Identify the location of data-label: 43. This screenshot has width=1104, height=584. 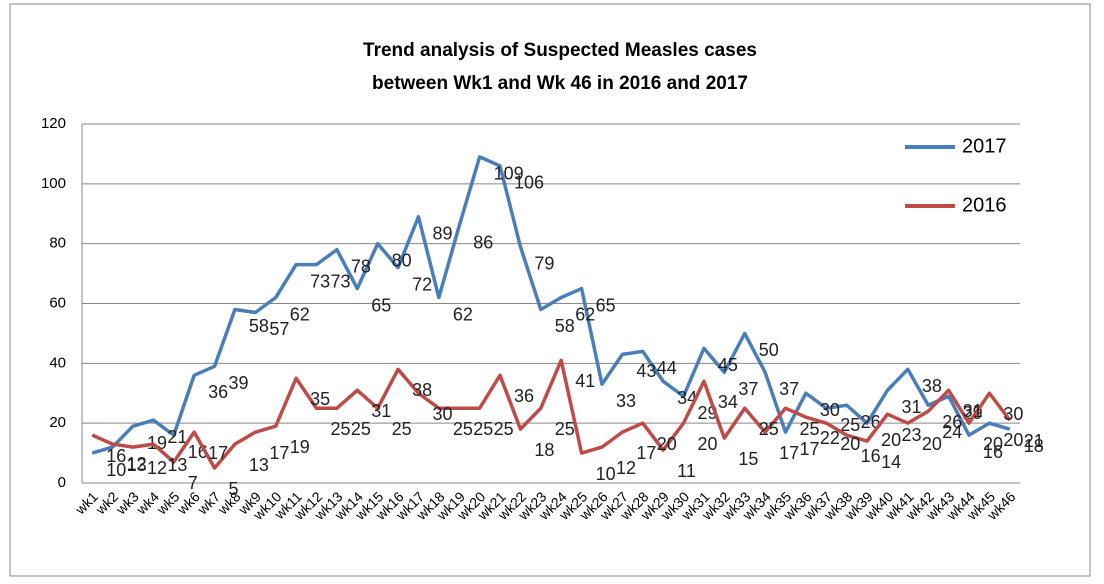
(646, 371).